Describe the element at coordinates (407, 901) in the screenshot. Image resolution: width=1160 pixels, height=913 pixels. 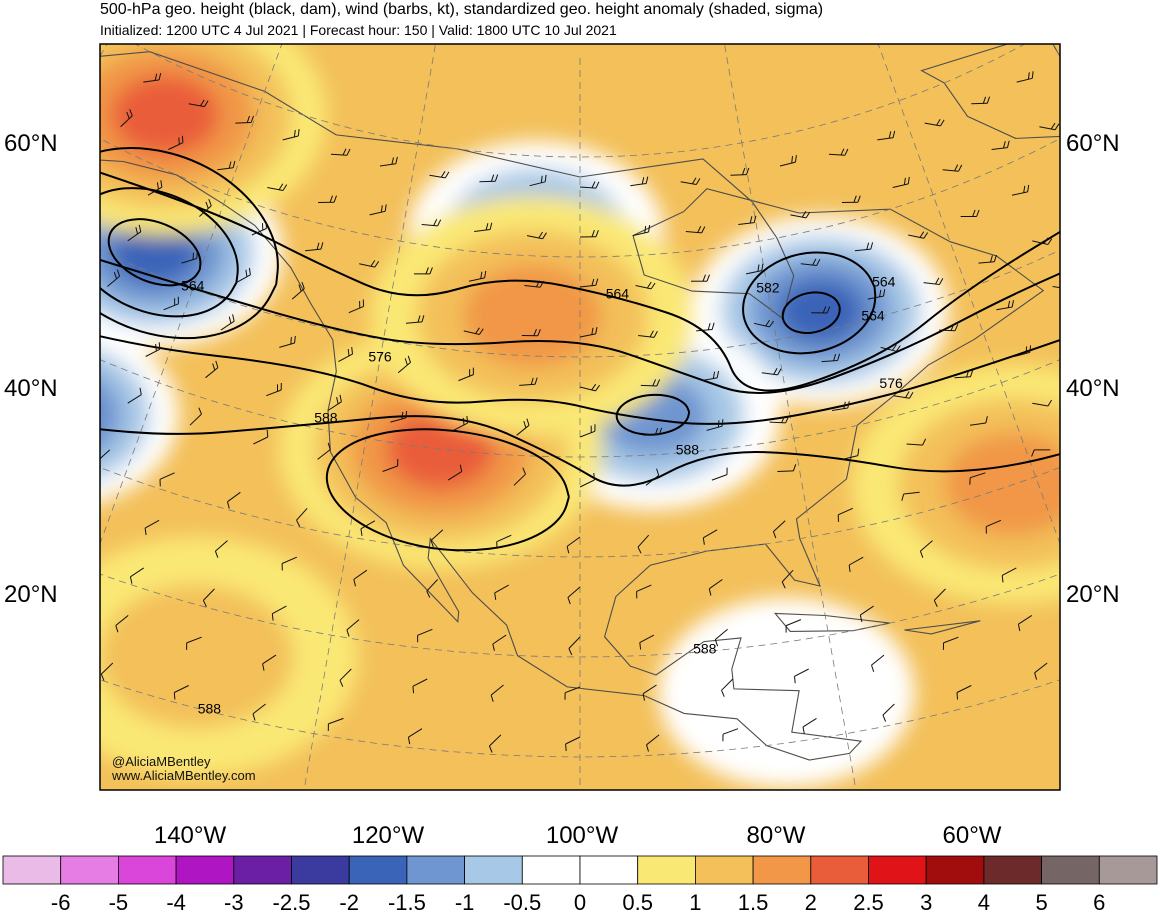
I see `colorbar-tick-label: -1.5` at that location.